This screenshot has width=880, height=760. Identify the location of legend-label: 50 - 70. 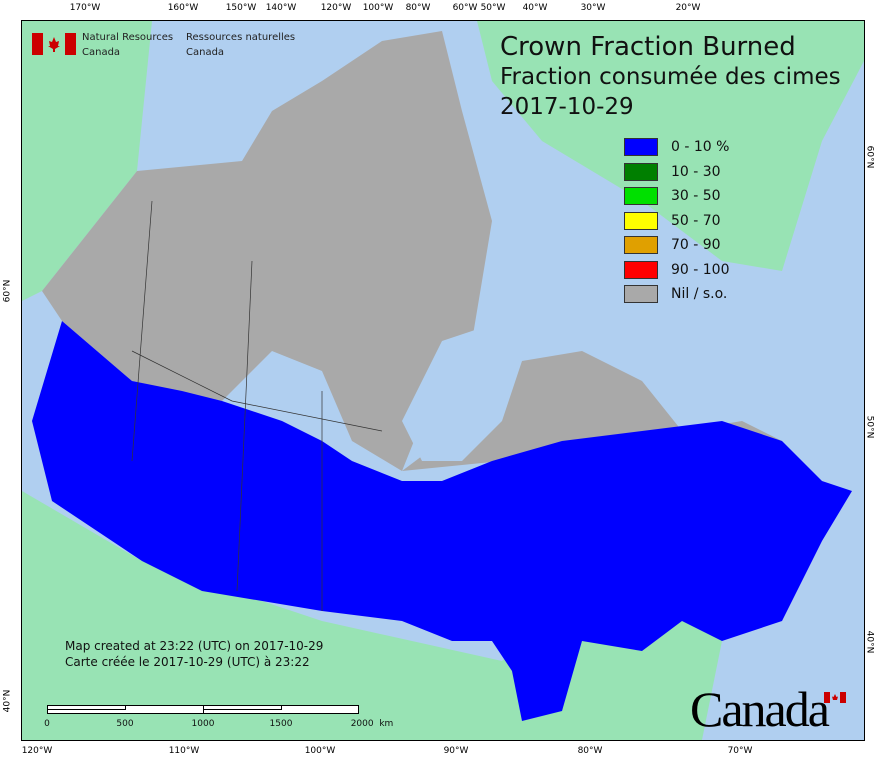
(696, 220).